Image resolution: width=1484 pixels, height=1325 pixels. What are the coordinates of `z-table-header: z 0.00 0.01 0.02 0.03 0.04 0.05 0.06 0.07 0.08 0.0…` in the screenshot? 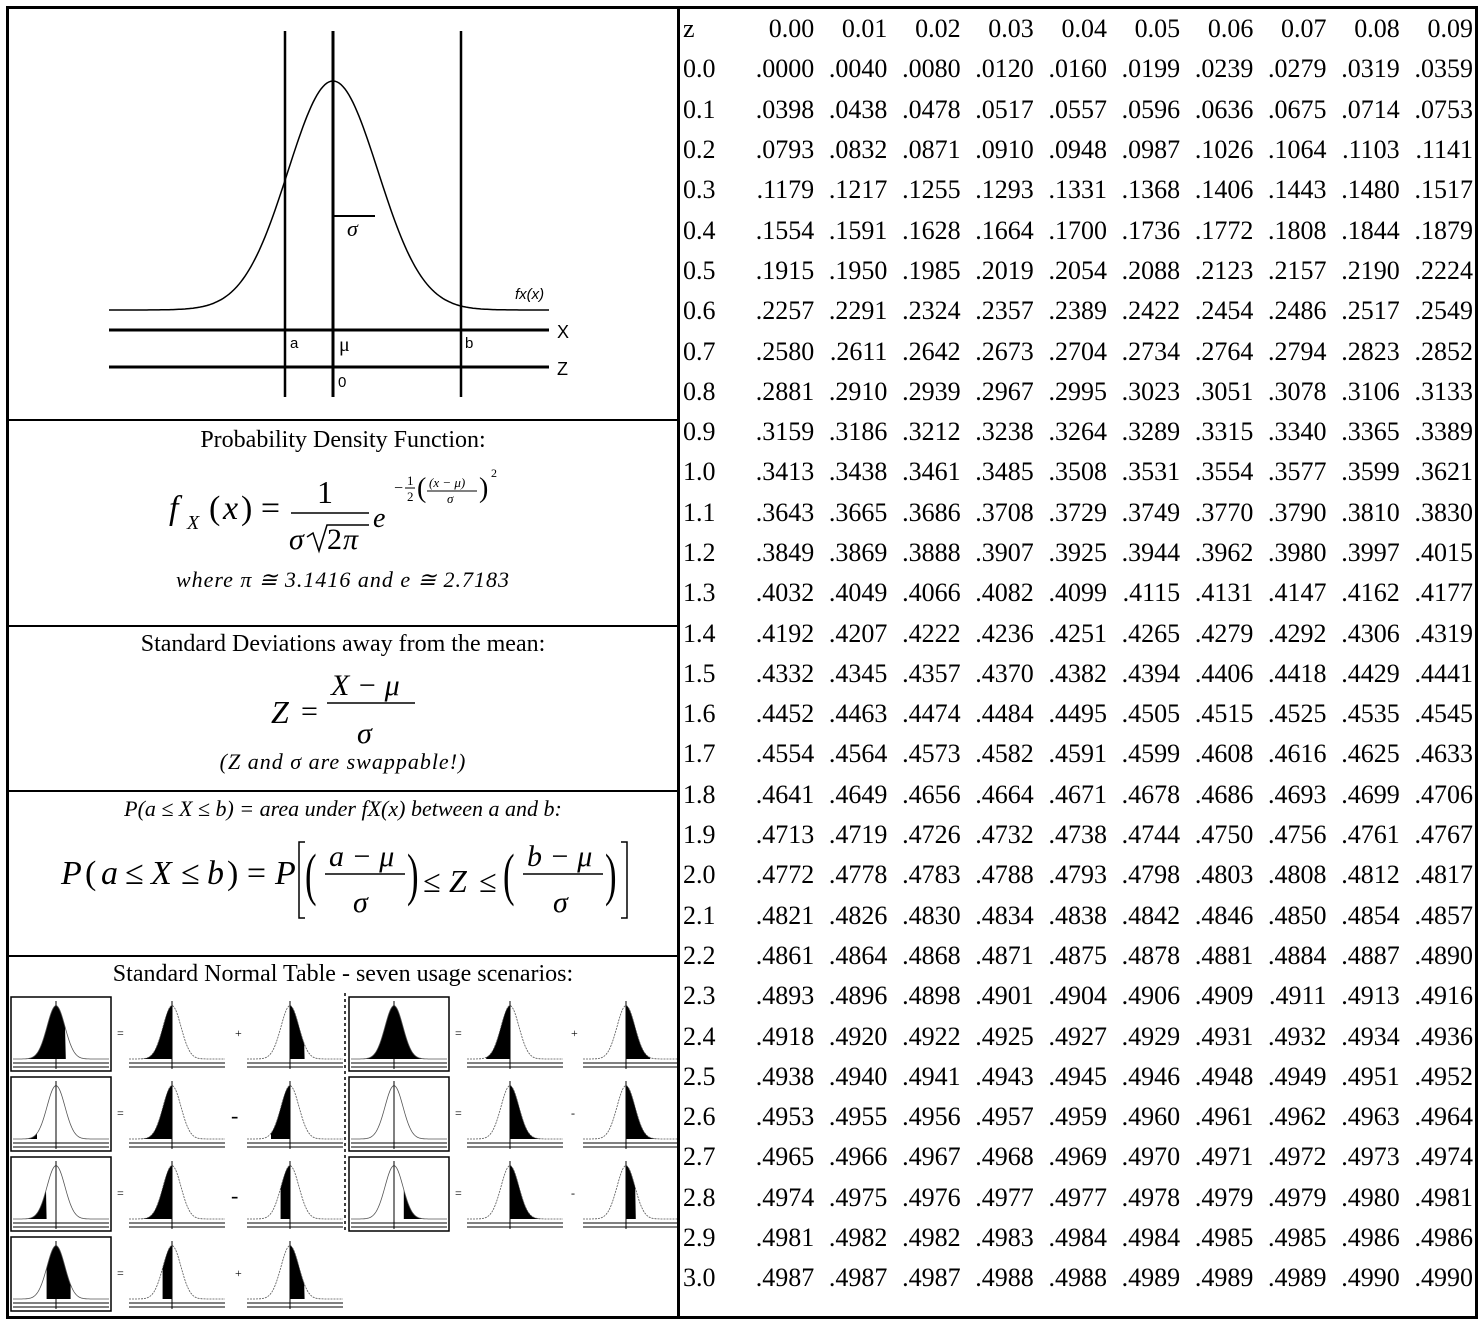 It's located at (1077, 29).